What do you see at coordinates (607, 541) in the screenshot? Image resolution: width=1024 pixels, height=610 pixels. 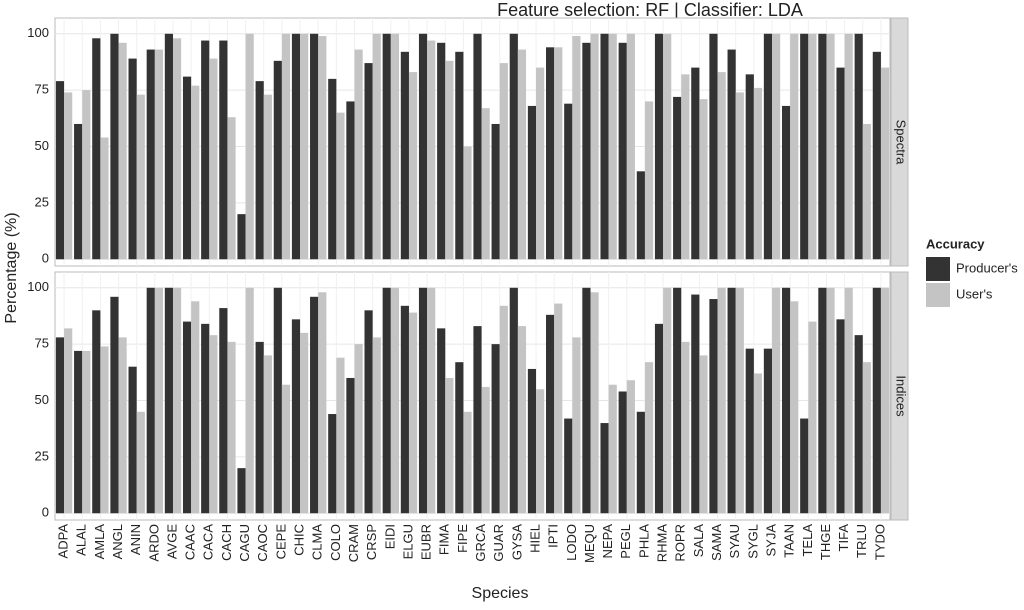 I see `x-tick-label: NEPA` at bounding box center [607, 541].